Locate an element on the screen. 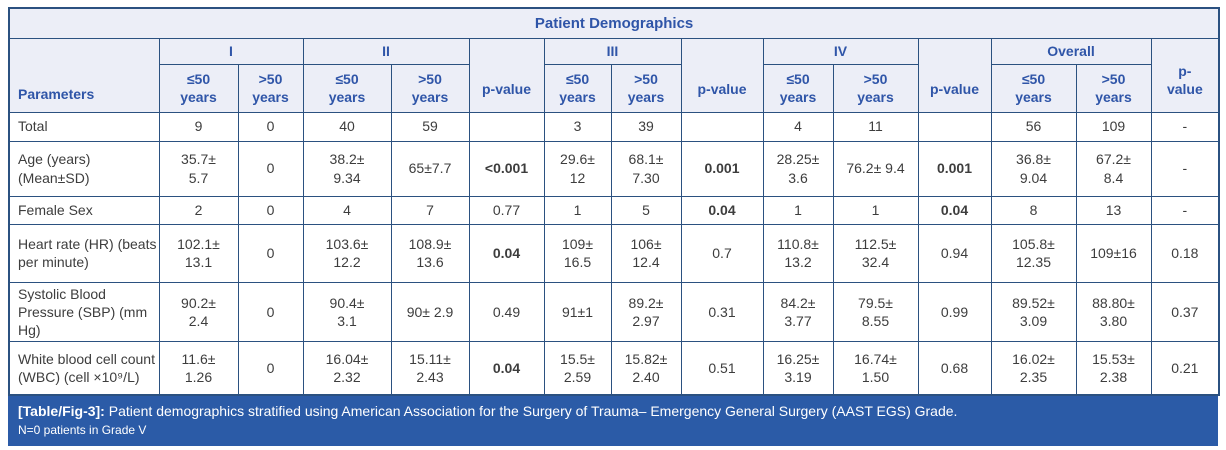  table-cell: 0.77 is located at coordinates (506, 210).